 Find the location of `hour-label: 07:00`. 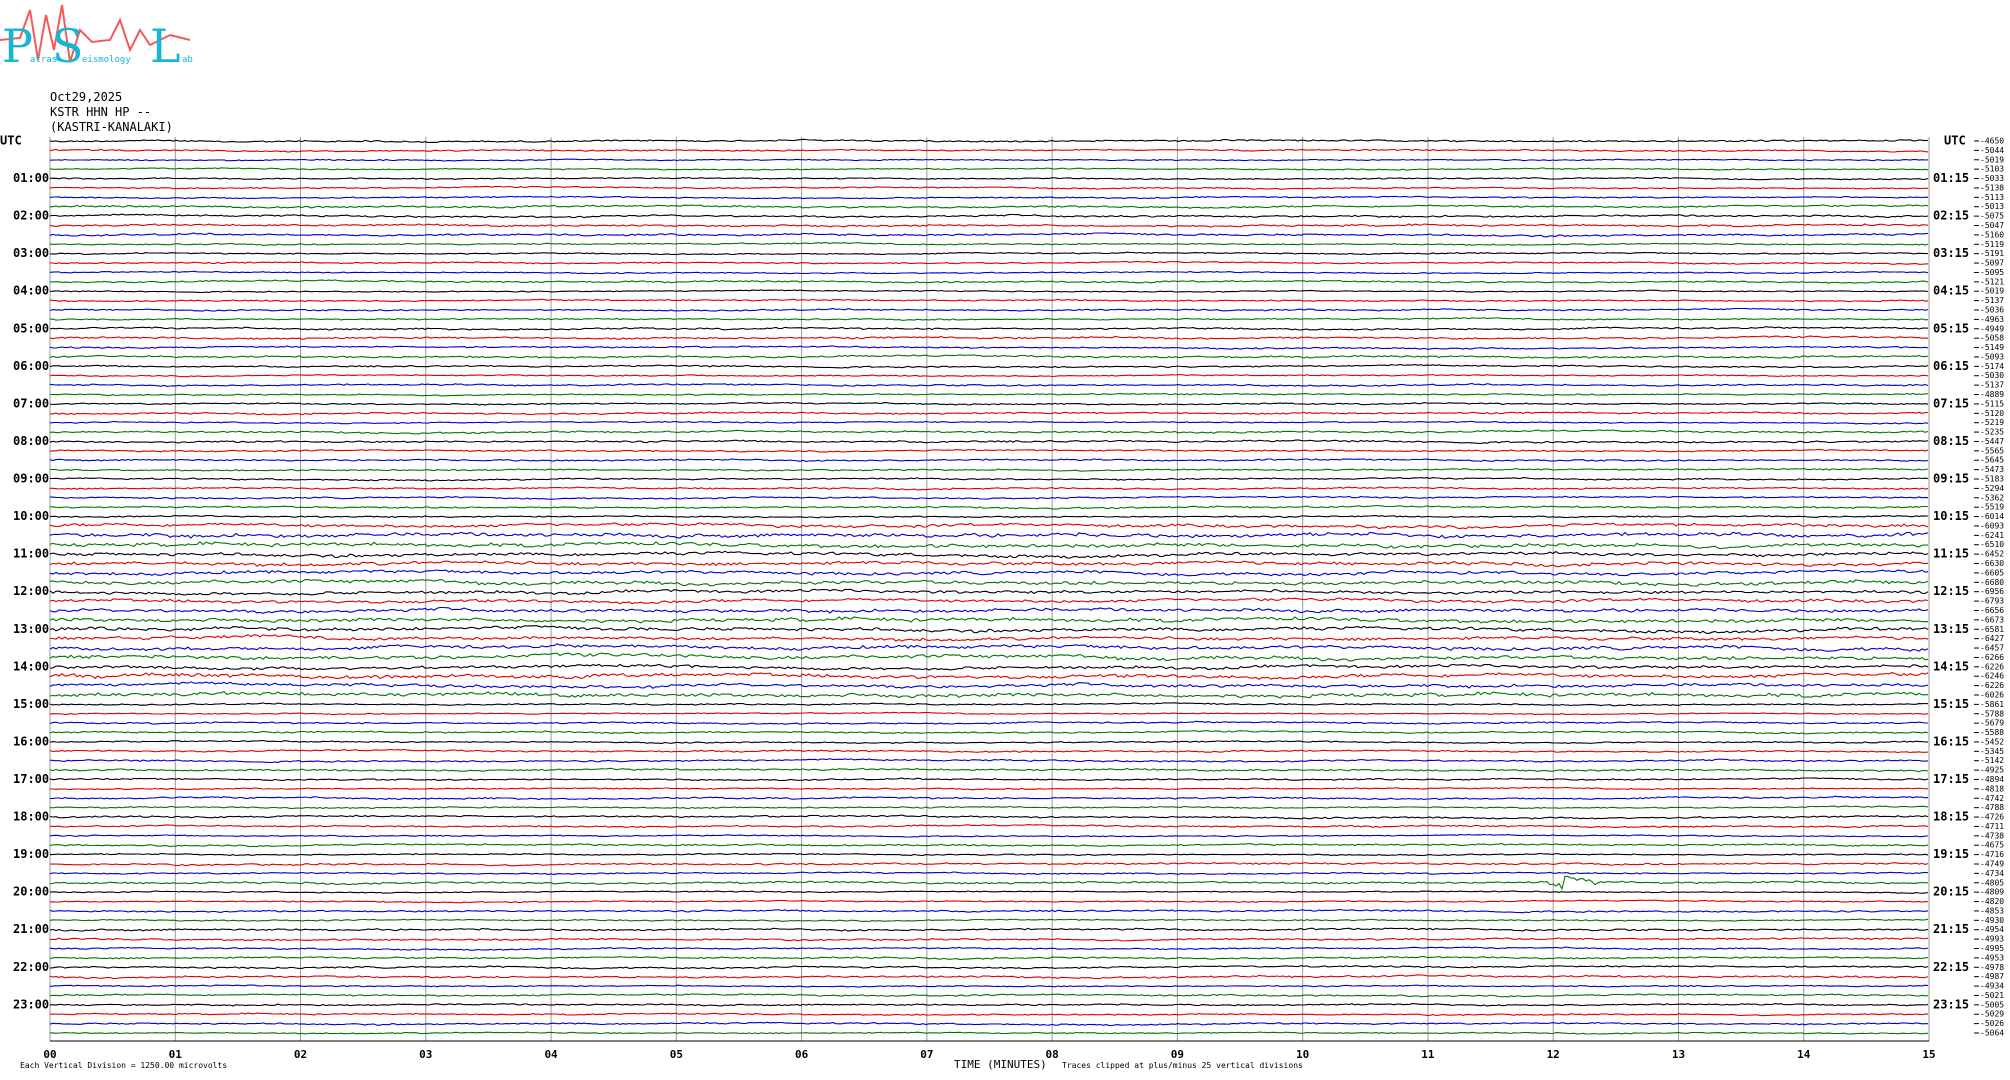

hour-label: 07:00 is located at coordinates (31, 403).